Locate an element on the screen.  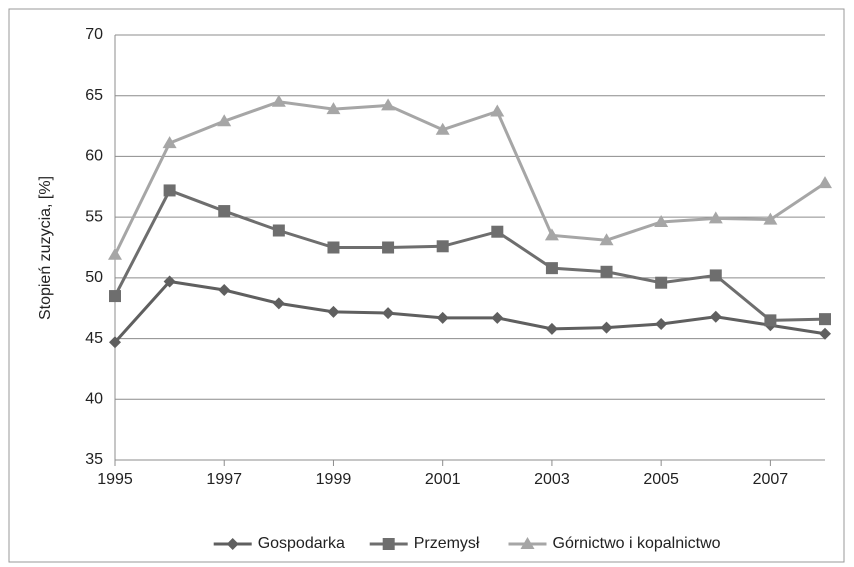
y-tick-label: 55 is located at coordinates (94, 216).